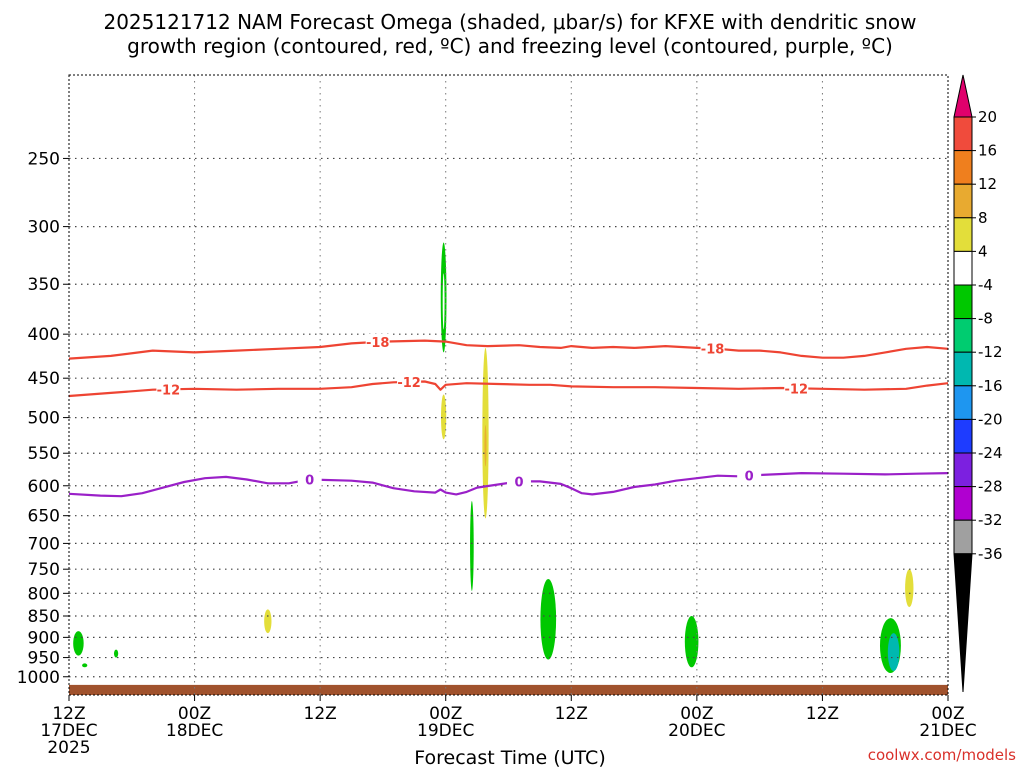  What do you see at coordinates (38, 678) in the screenshot?
I see `y-tick-1000: 1000` at bounding box center [38, 678].